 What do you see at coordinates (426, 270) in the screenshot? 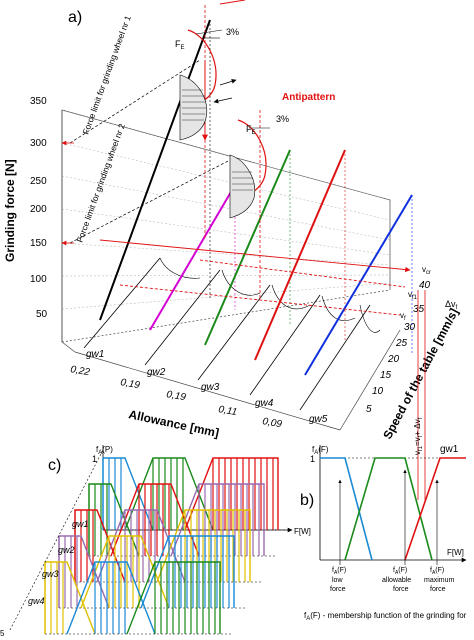
I see `v-cr-label: vcr` at bounding box center [426, 270].